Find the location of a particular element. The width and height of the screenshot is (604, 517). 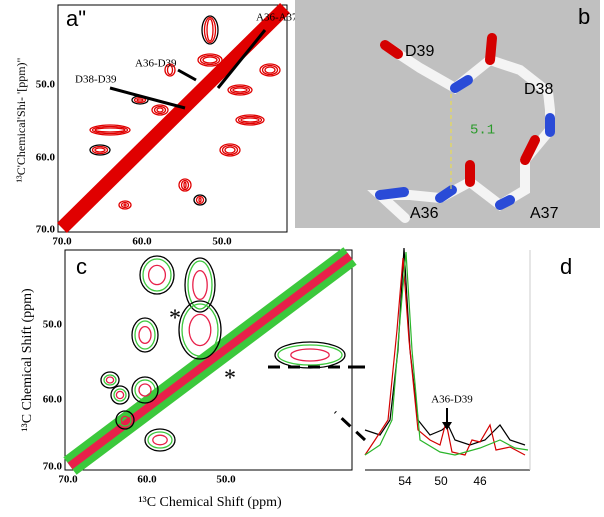

y-tick-label: 50.0 is located at coordinates (46, 85).